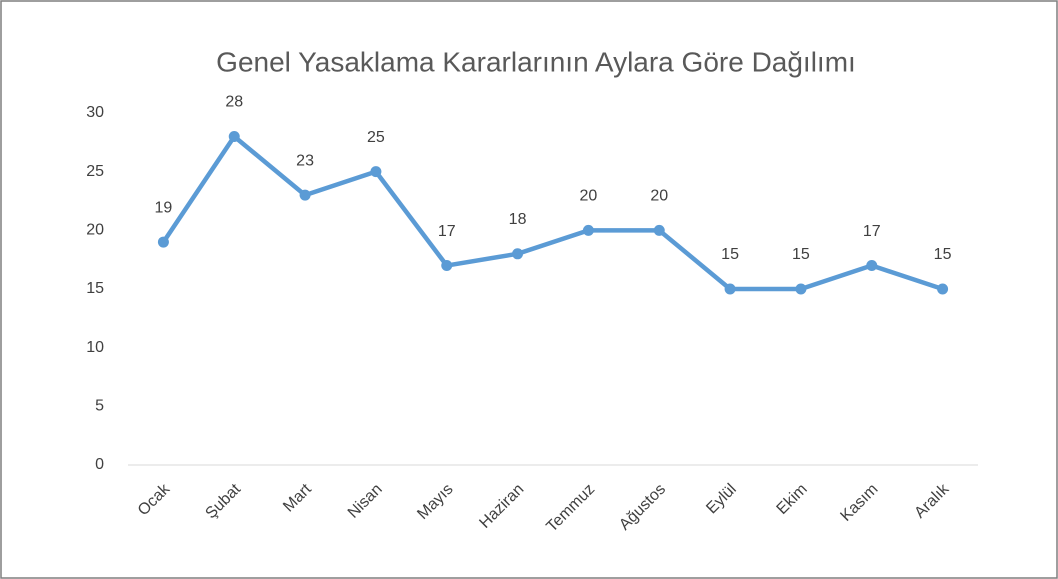 The height and width of the screenshot is (579, 1058). What do you see at coordinates (99, 464) in the screenshot?
I see `y-tick-label: 0` at bounding box center [99, 464].